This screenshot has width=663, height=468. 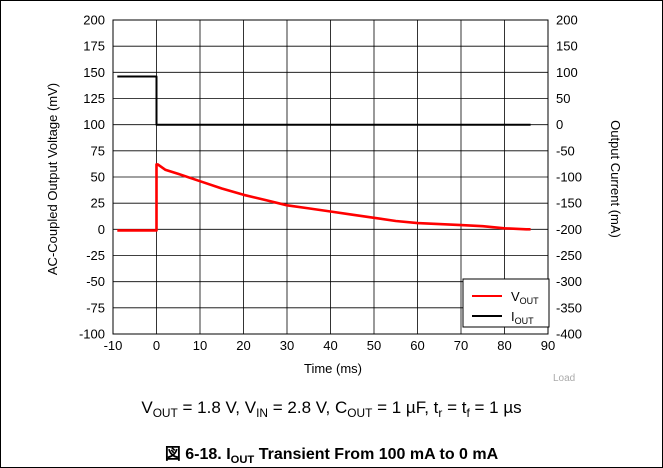 What do you see at coordinates (563, 98) in the screenshot?
I see `y-right-tick-label: 50` at bounding box center [563, 98].